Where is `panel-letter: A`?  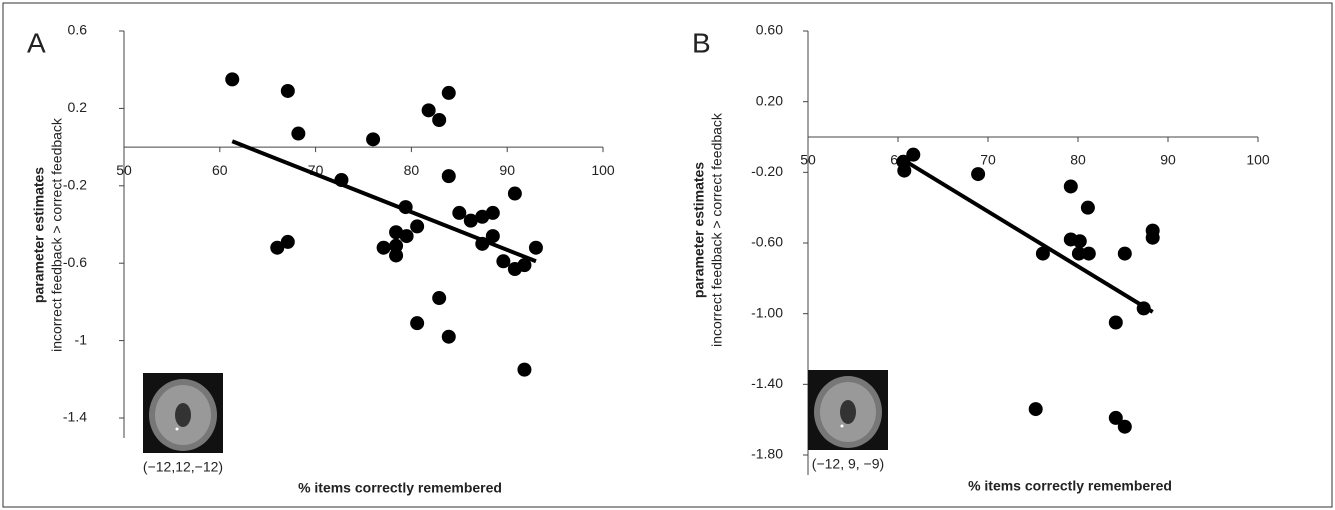 panel-letter: A is located at coordinates (36, 42).